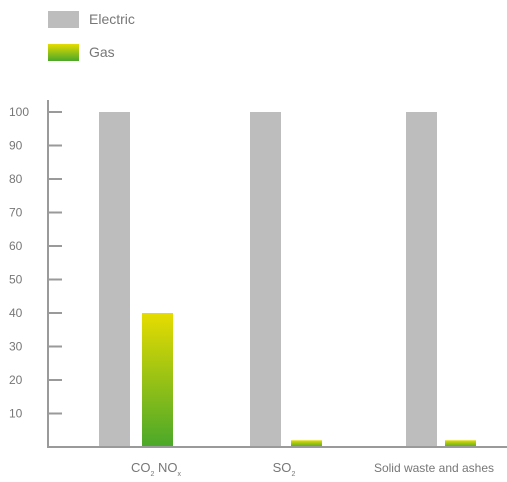 Image resolution: width=507 pixels, height=482 pixels. What do you see at coordinates (19, 112) in the screenshot?
I see `y-tick-label-100: 100` at bounding box center [19, 112].